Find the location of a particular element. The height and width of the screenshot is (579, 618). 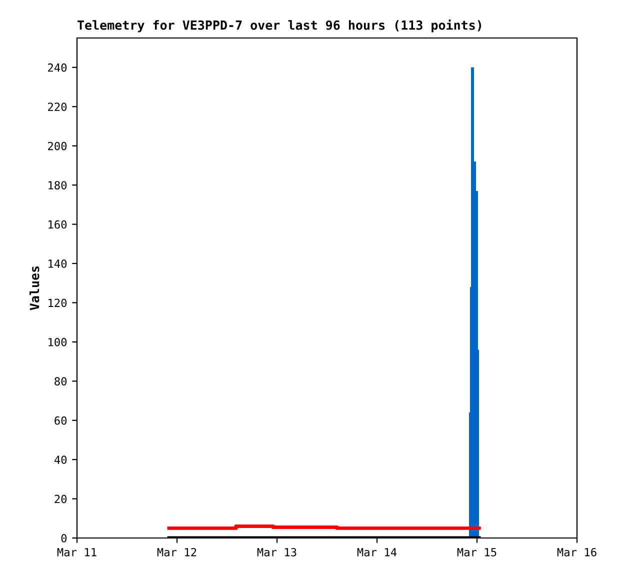

x-tick-label: Mar 14 is located at coordinates (377, 552).